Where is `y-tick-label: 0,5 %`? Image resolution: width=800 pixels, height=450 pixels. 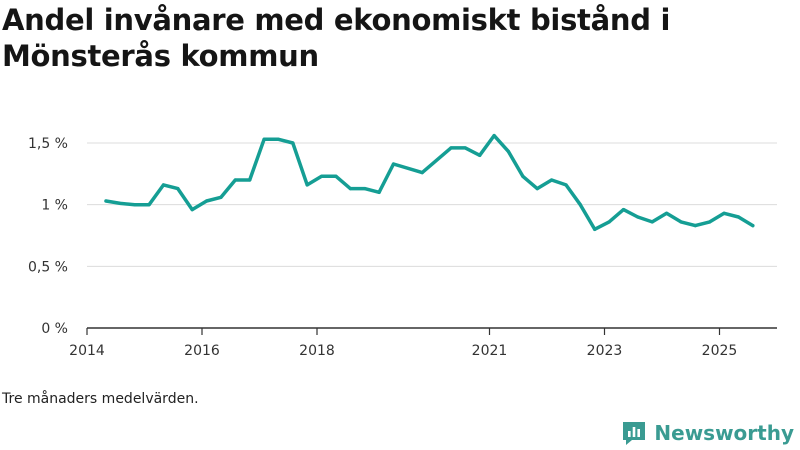
y-tick-label: 0,5 % is located at coordinates (48, 267).